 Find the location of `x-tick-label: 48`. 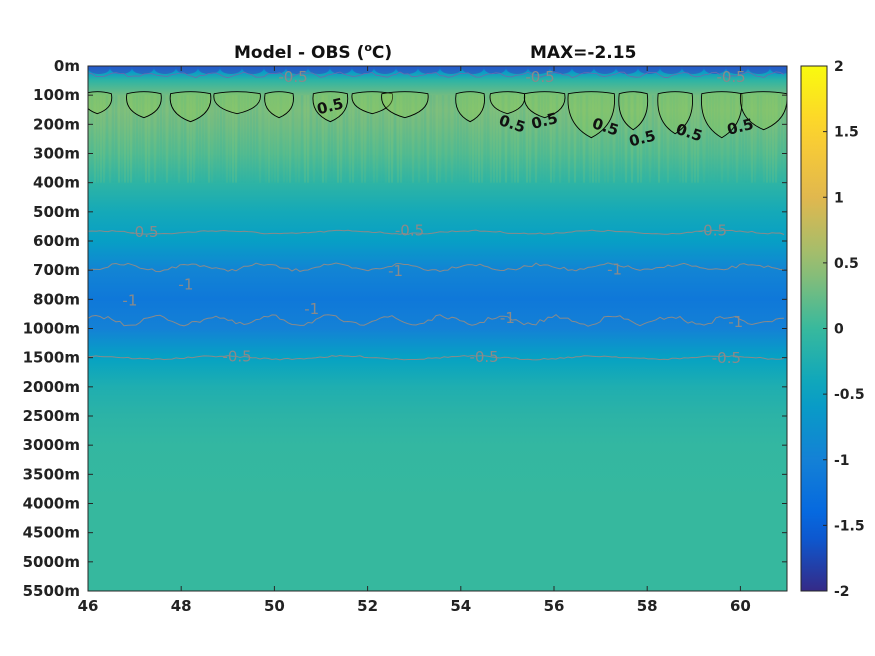

x-tick-label: 48 is located at coordinates (181, 606).